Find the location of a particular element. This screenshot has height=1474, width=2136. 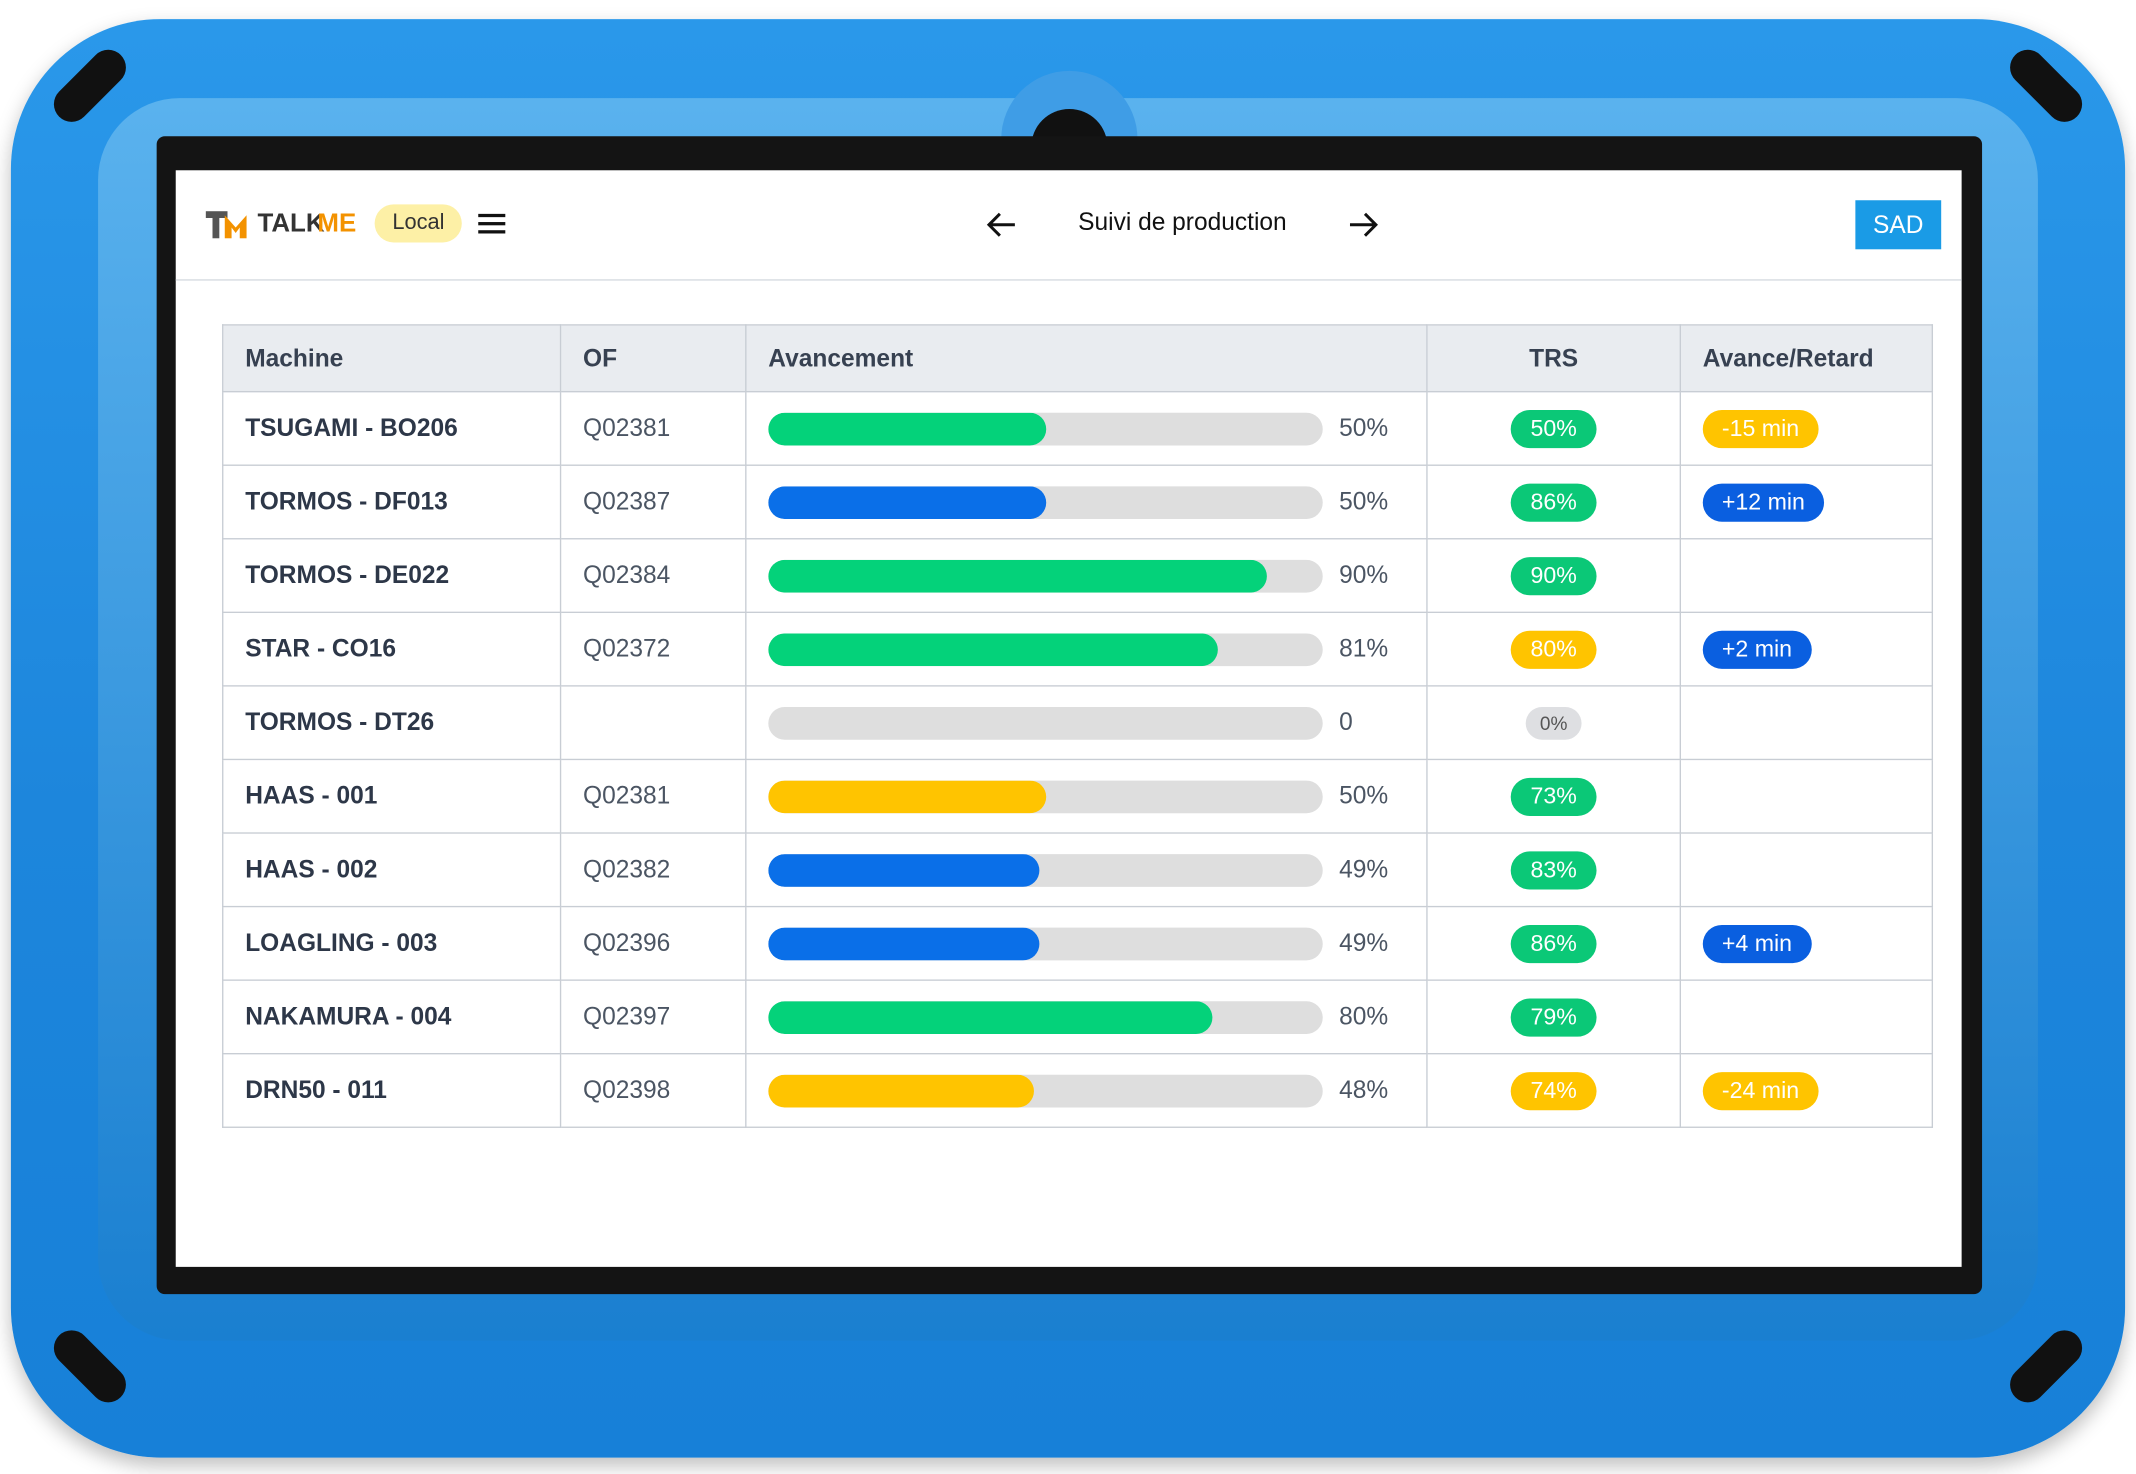

column-header: OF is located at coordinates (653, 358).